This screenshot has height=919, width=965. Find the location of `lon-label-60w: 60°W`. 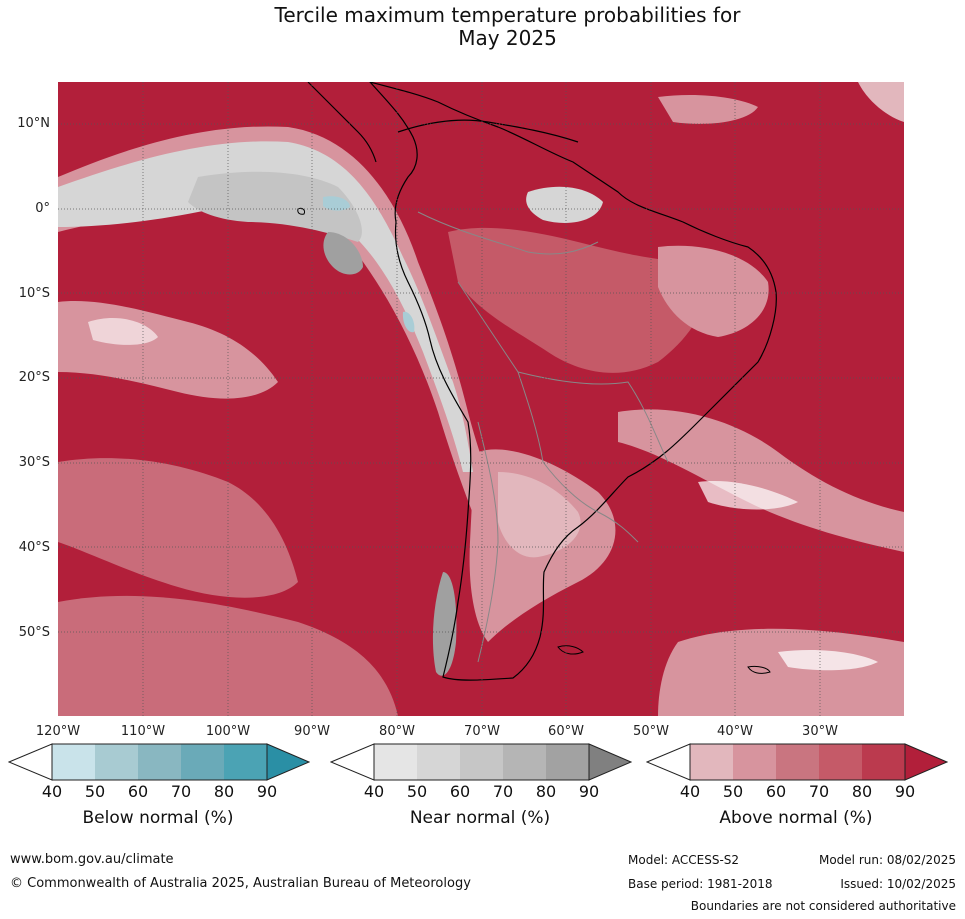

lon-label-60w: 60°W is located at coordinates (566, 731).